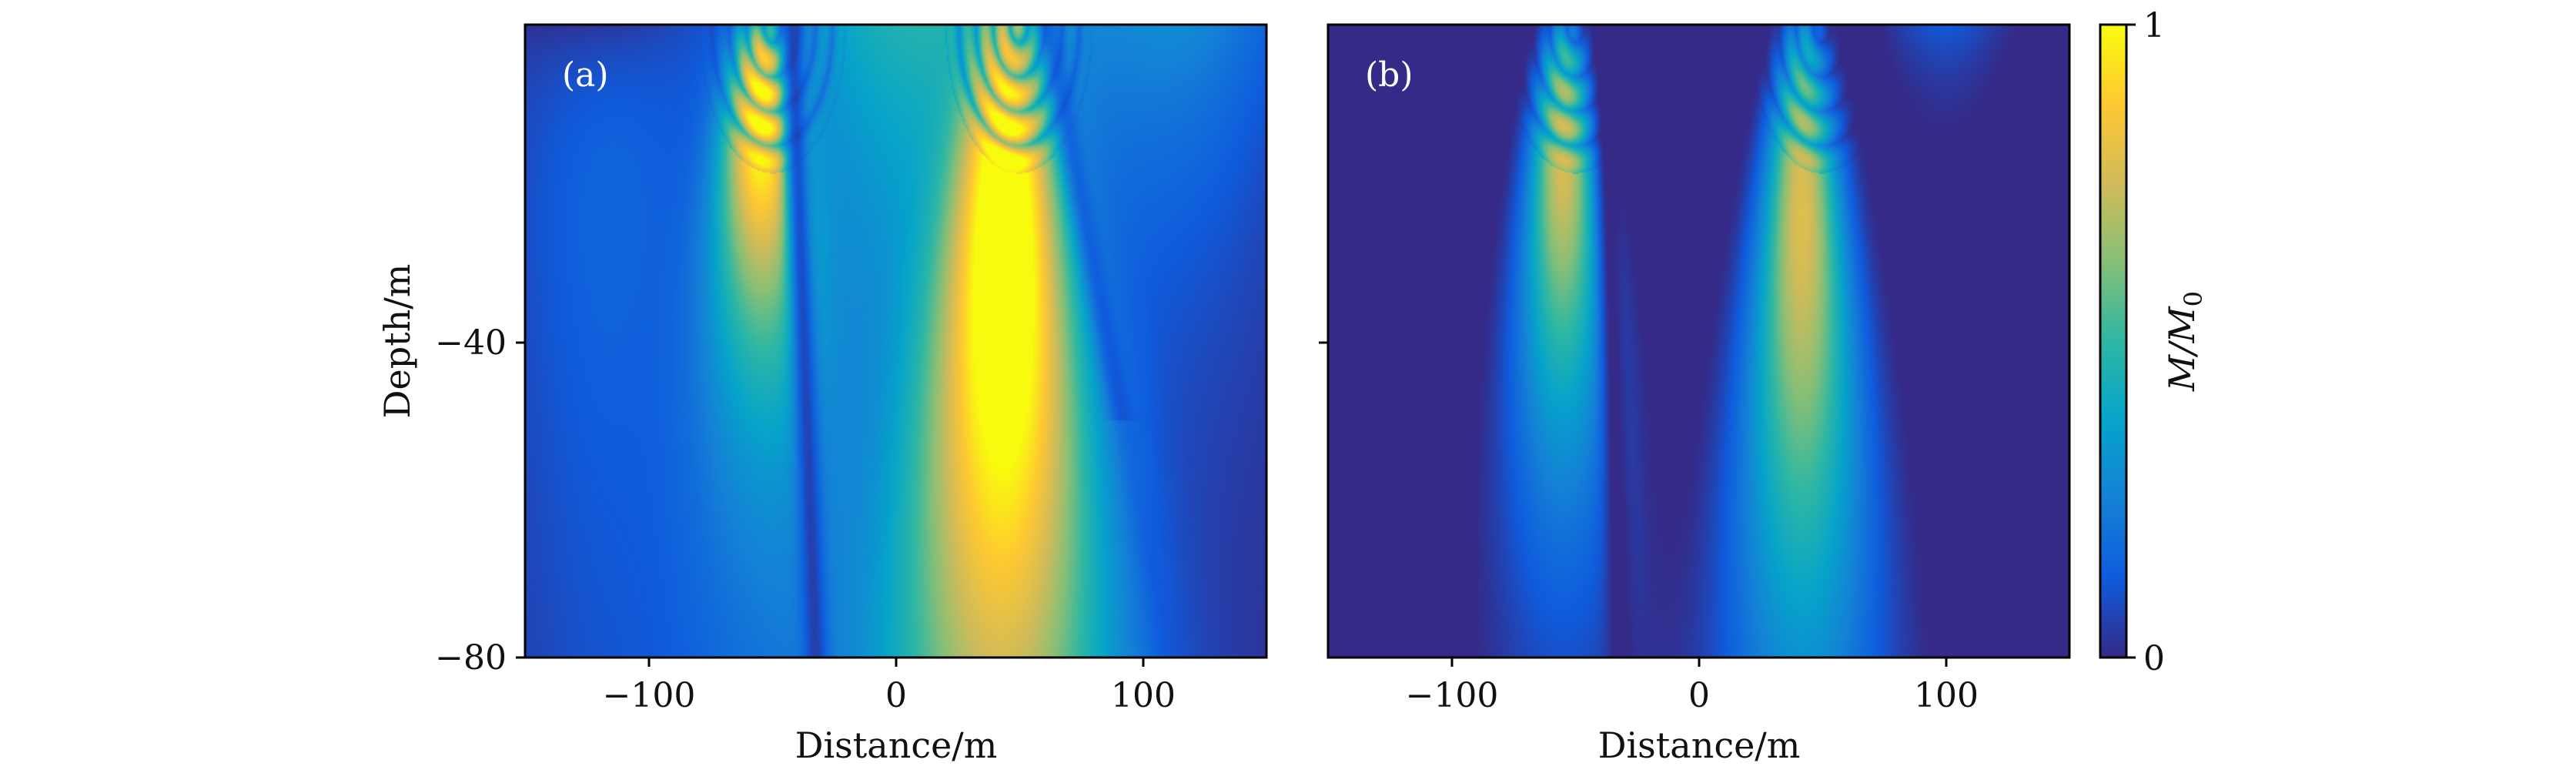  What do you see at coordinates (2182, 348) in the screenshot?
I see `colorbar-title-main: M/M` at bounding box center [2182, 348].